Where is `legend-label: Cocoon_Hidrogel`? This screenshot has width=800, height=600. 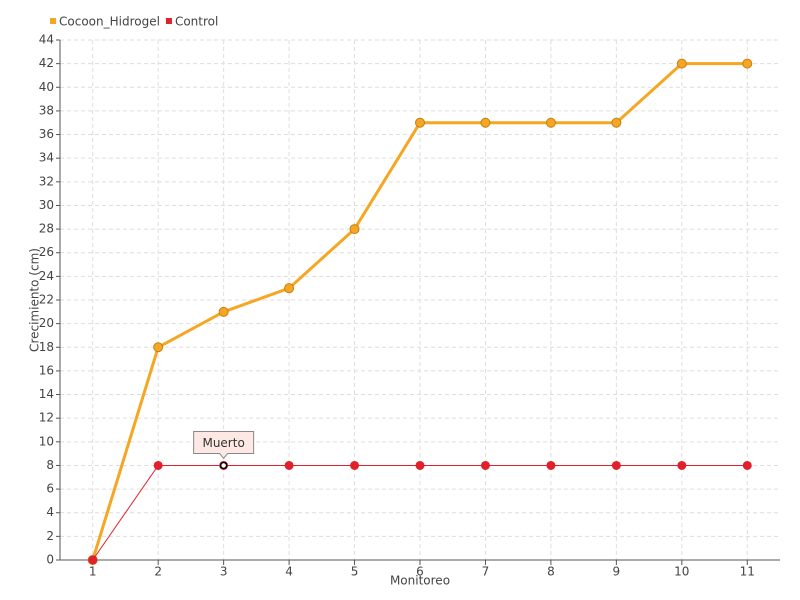
legend-label: Cocoon_Hidrogel is located at coordinates (109, 22).